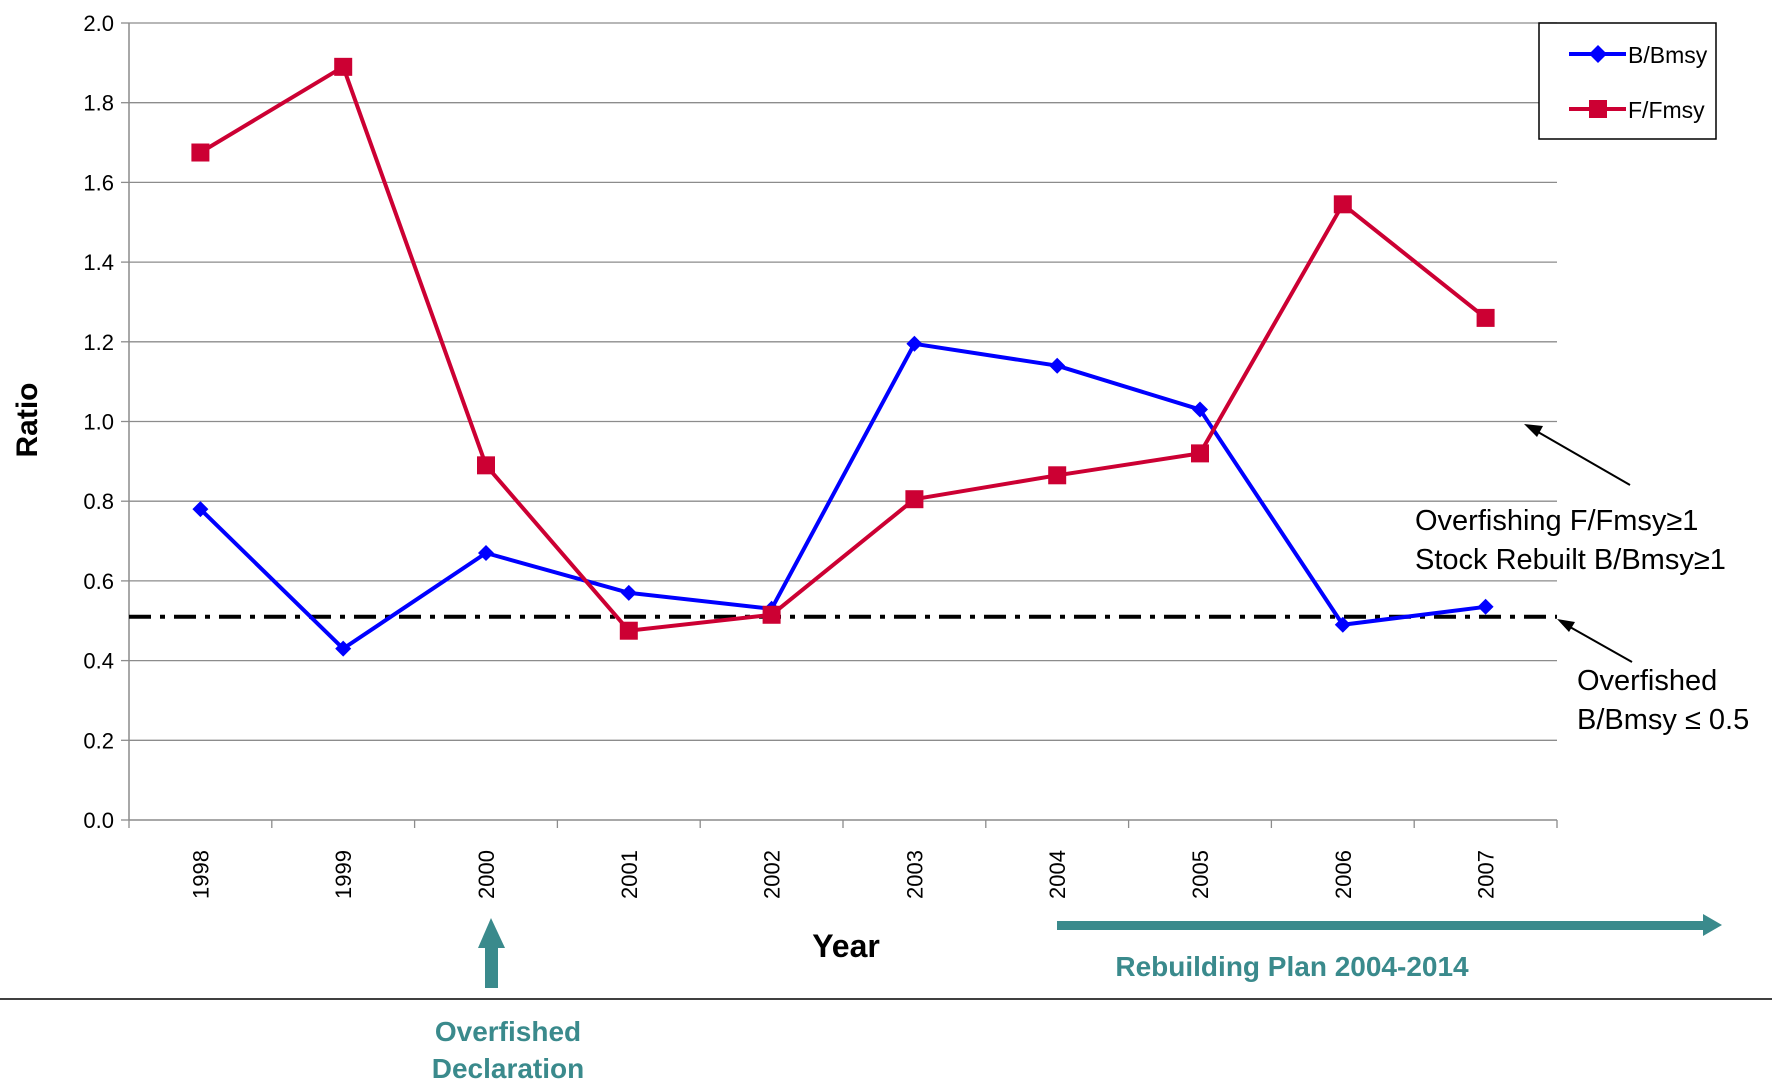 Image resolution: width=1772 pixels, height=1083 pixels. I want to click on declaration-label-line1: Overfished, so click(508, 1031).